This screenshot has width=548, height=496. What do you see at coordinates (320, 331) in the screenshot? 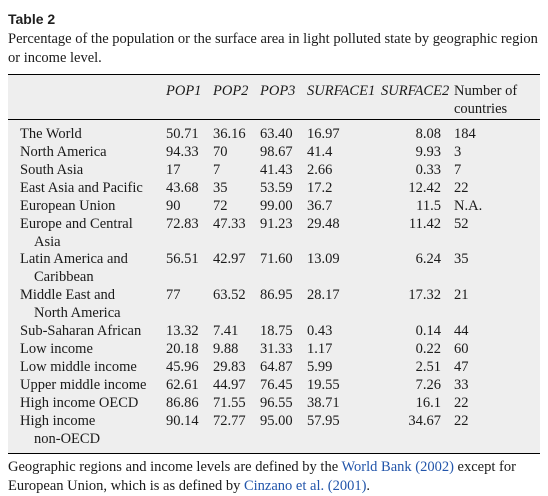
I see `cell-s1: 0.43` at bounding box center [320, 331].